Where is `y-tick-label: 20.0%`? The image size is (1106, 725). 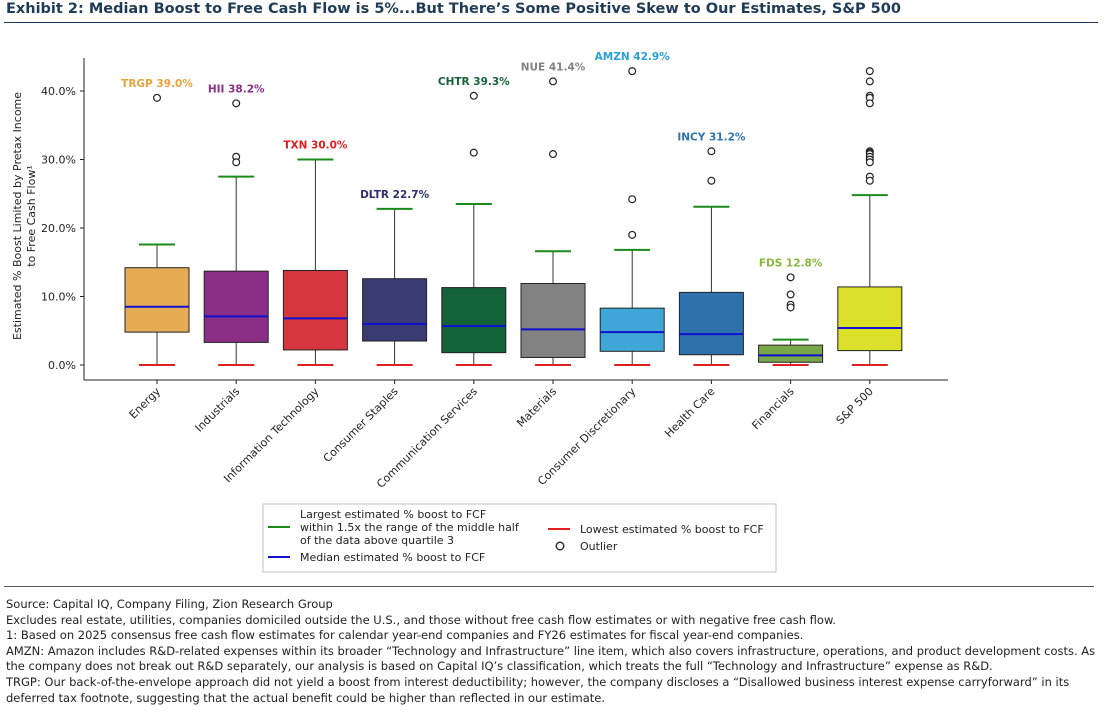
y-tick-label: 20.0% is located at coordinates (58, 228).